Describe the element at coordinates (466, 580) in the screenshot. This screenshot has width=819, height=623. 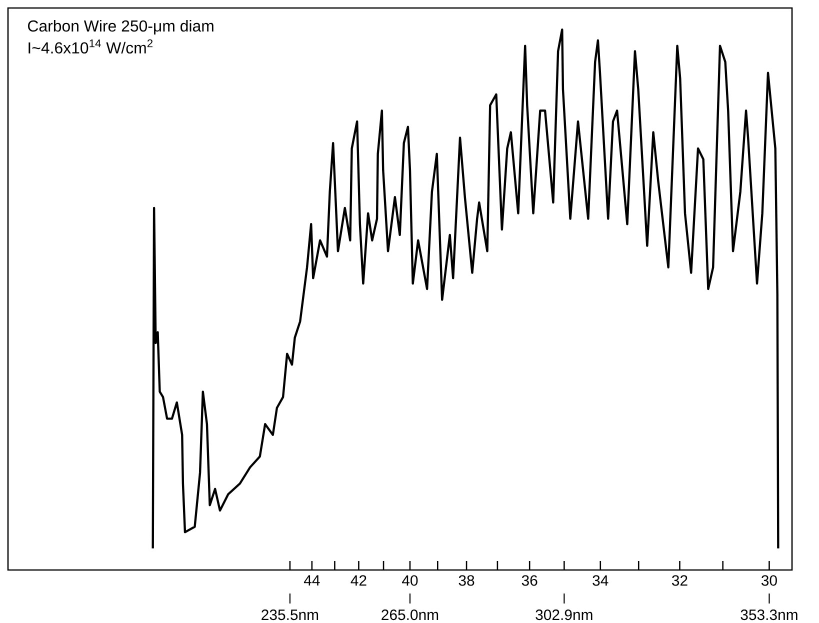
I see `text: 38` at that location.